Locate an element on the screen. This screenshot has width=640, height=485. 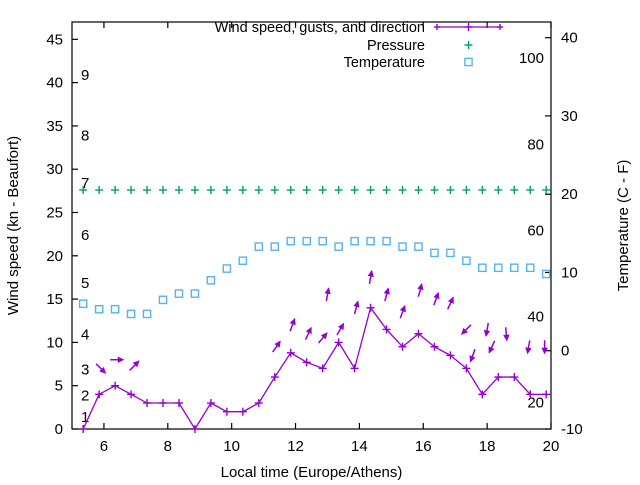
beaufort-label: 6 is located at coordinates (85, 235).